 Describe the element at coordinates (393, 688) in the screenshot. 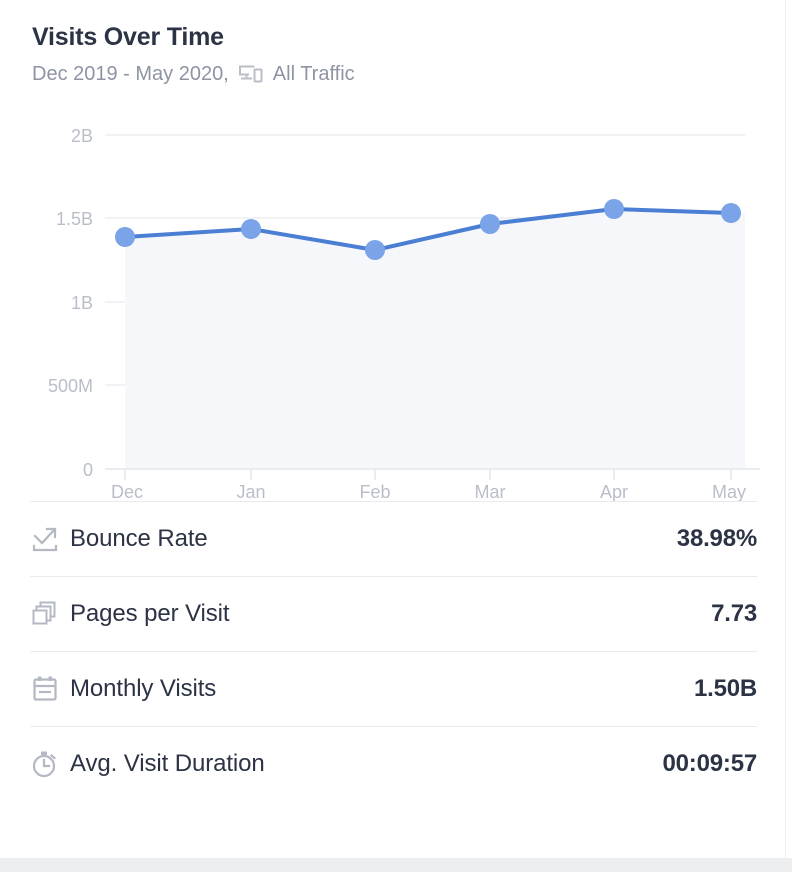

I see `metric-row-monthly-visits: Monthly Visits 1.50B` at that location.